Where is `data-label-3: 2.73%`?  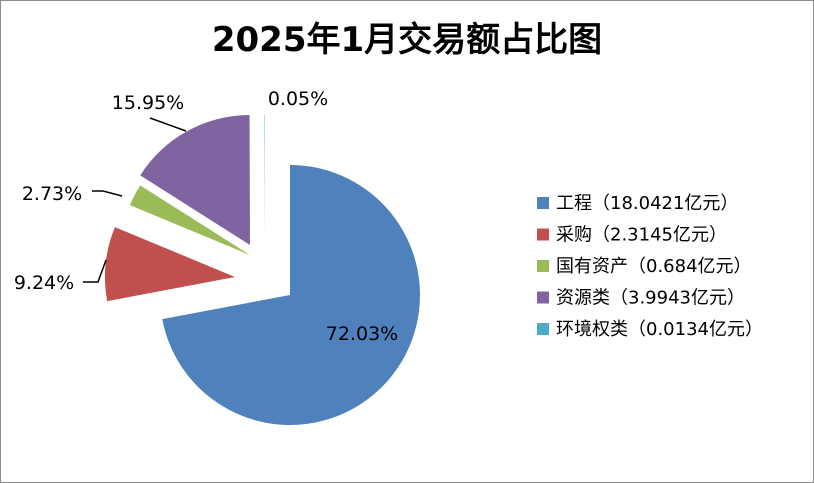 data-label-3: 2.73% is located at coordinates (52, 194).